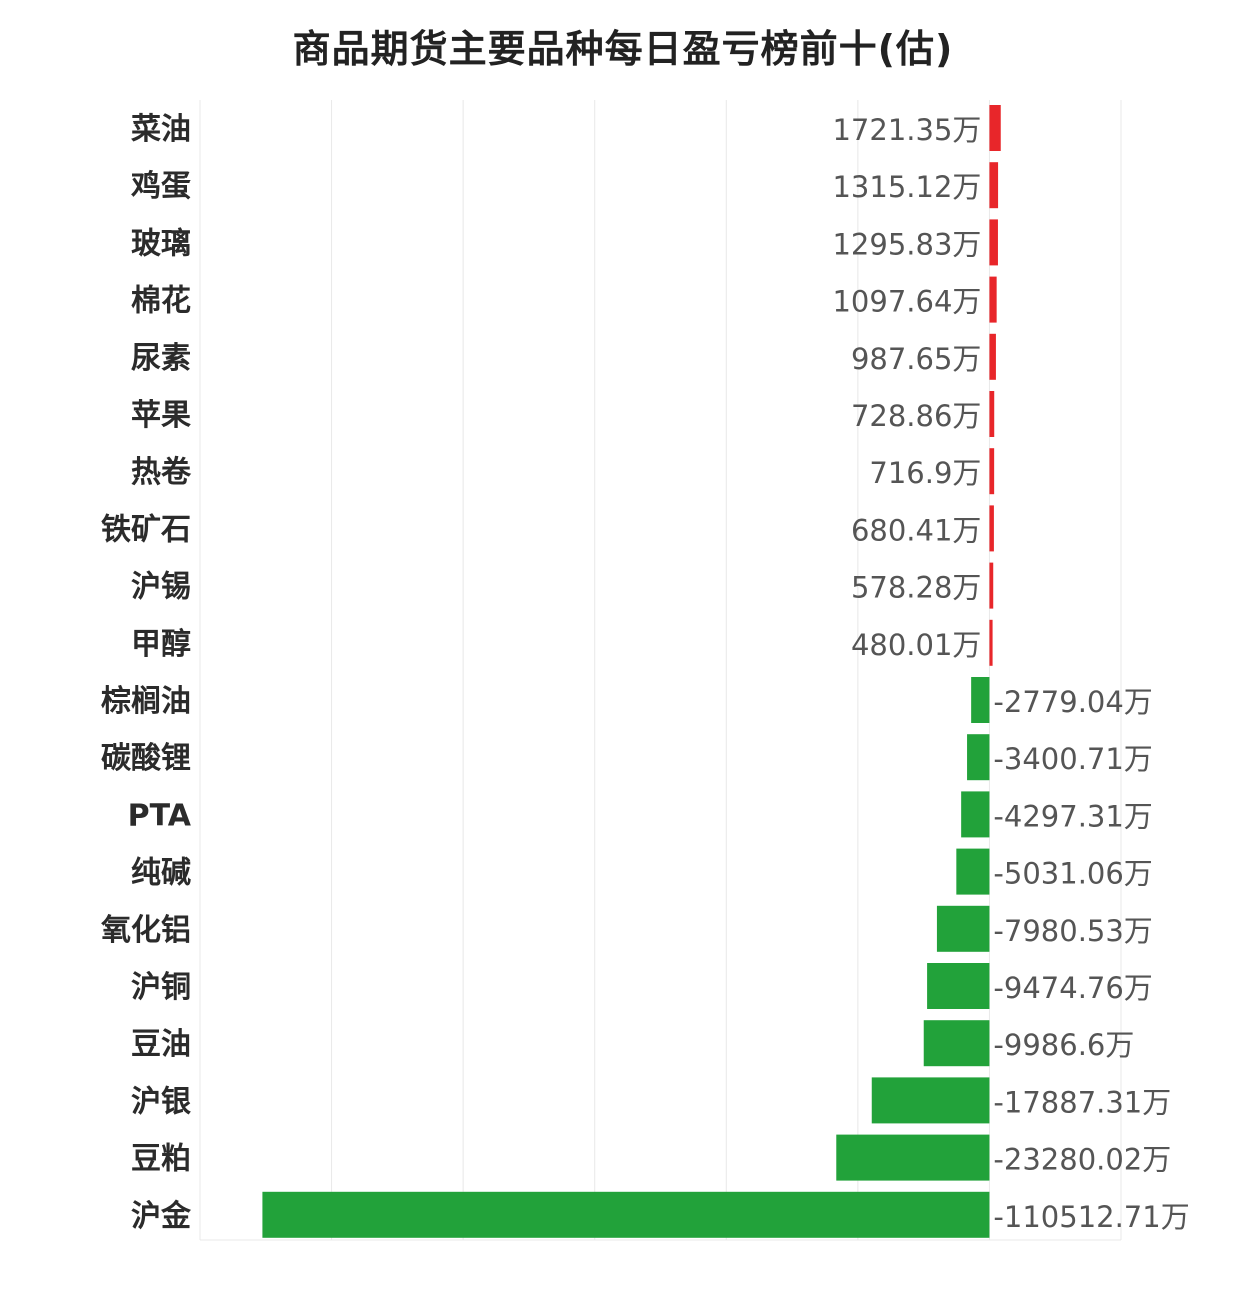 The width and height of the screenshot is (1246, 1300). Describe the element at coordinates (161, 186) in the screenshot. I see `category-label: 鸡蛋` at that location.